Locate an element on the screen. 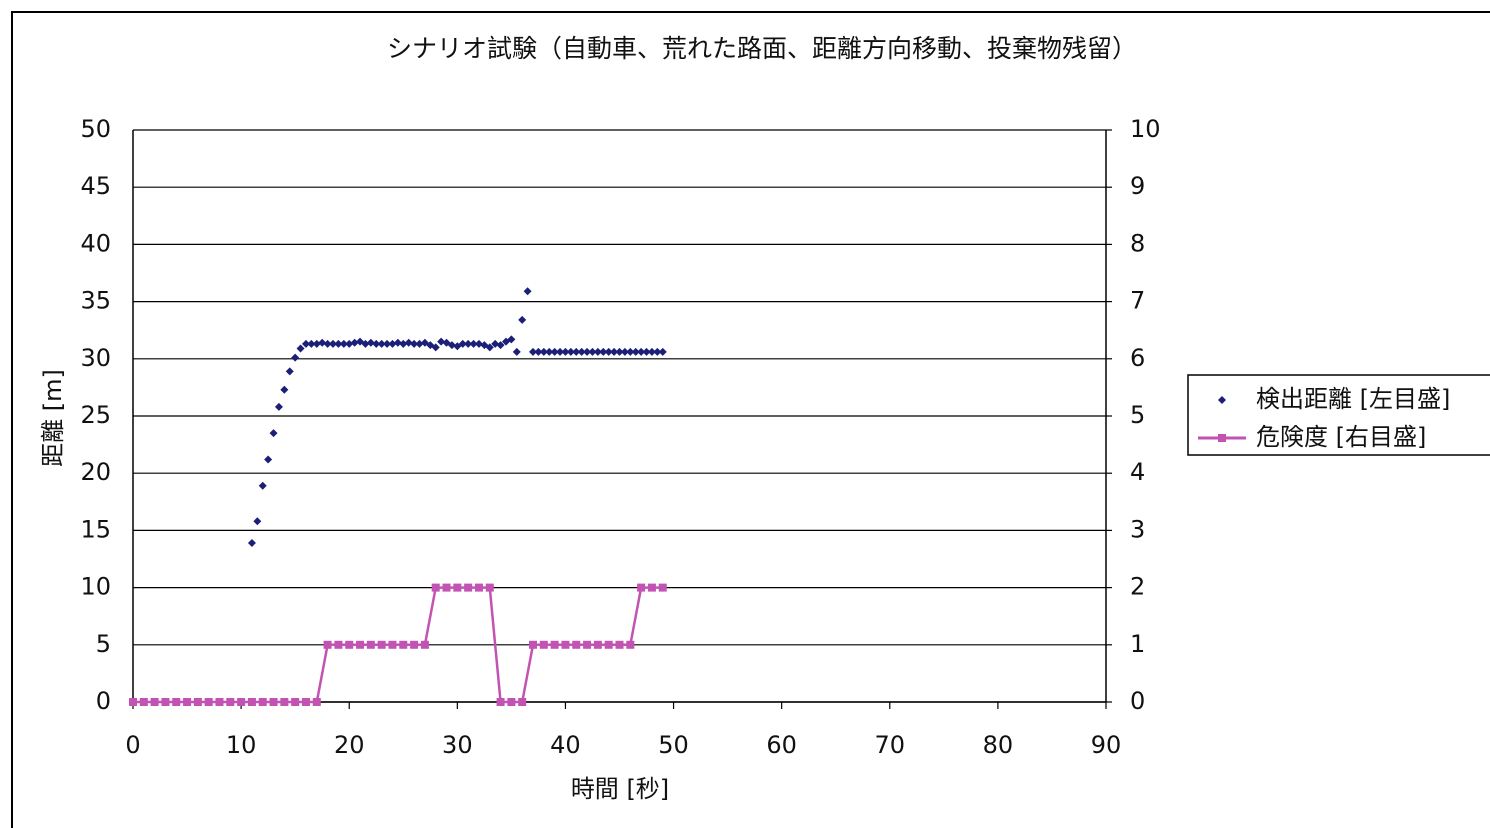 This screenshot has width=1490, height=828. y2-tick-label: 6 is located at coordinates (1137, 358).